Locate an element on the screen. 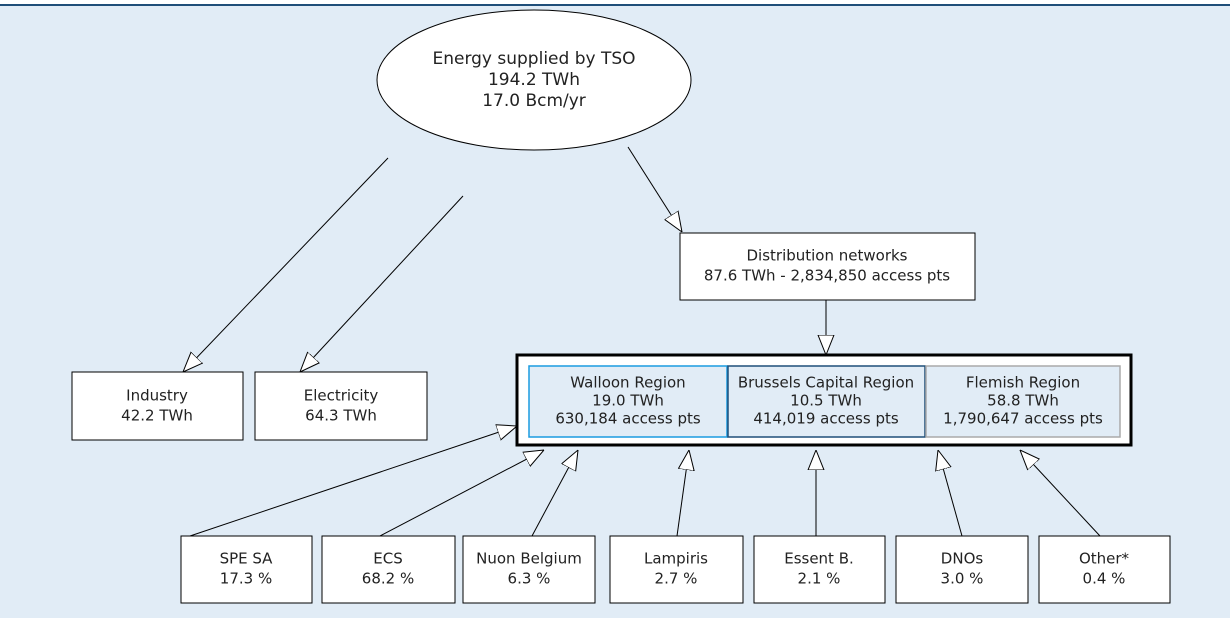  node-label: Energy supplied by TSO is located at coordinates (533, 59).